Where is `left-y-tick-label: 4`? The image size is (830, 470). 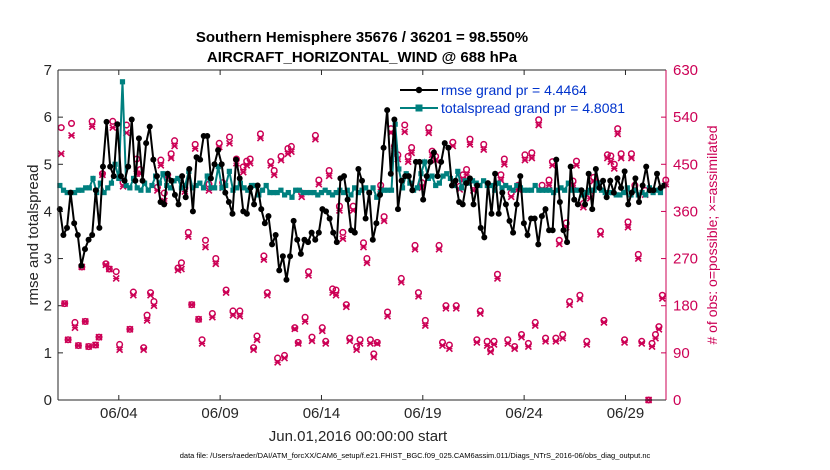
left-y-tick-label: 4 is located at coordinates (48, 211).